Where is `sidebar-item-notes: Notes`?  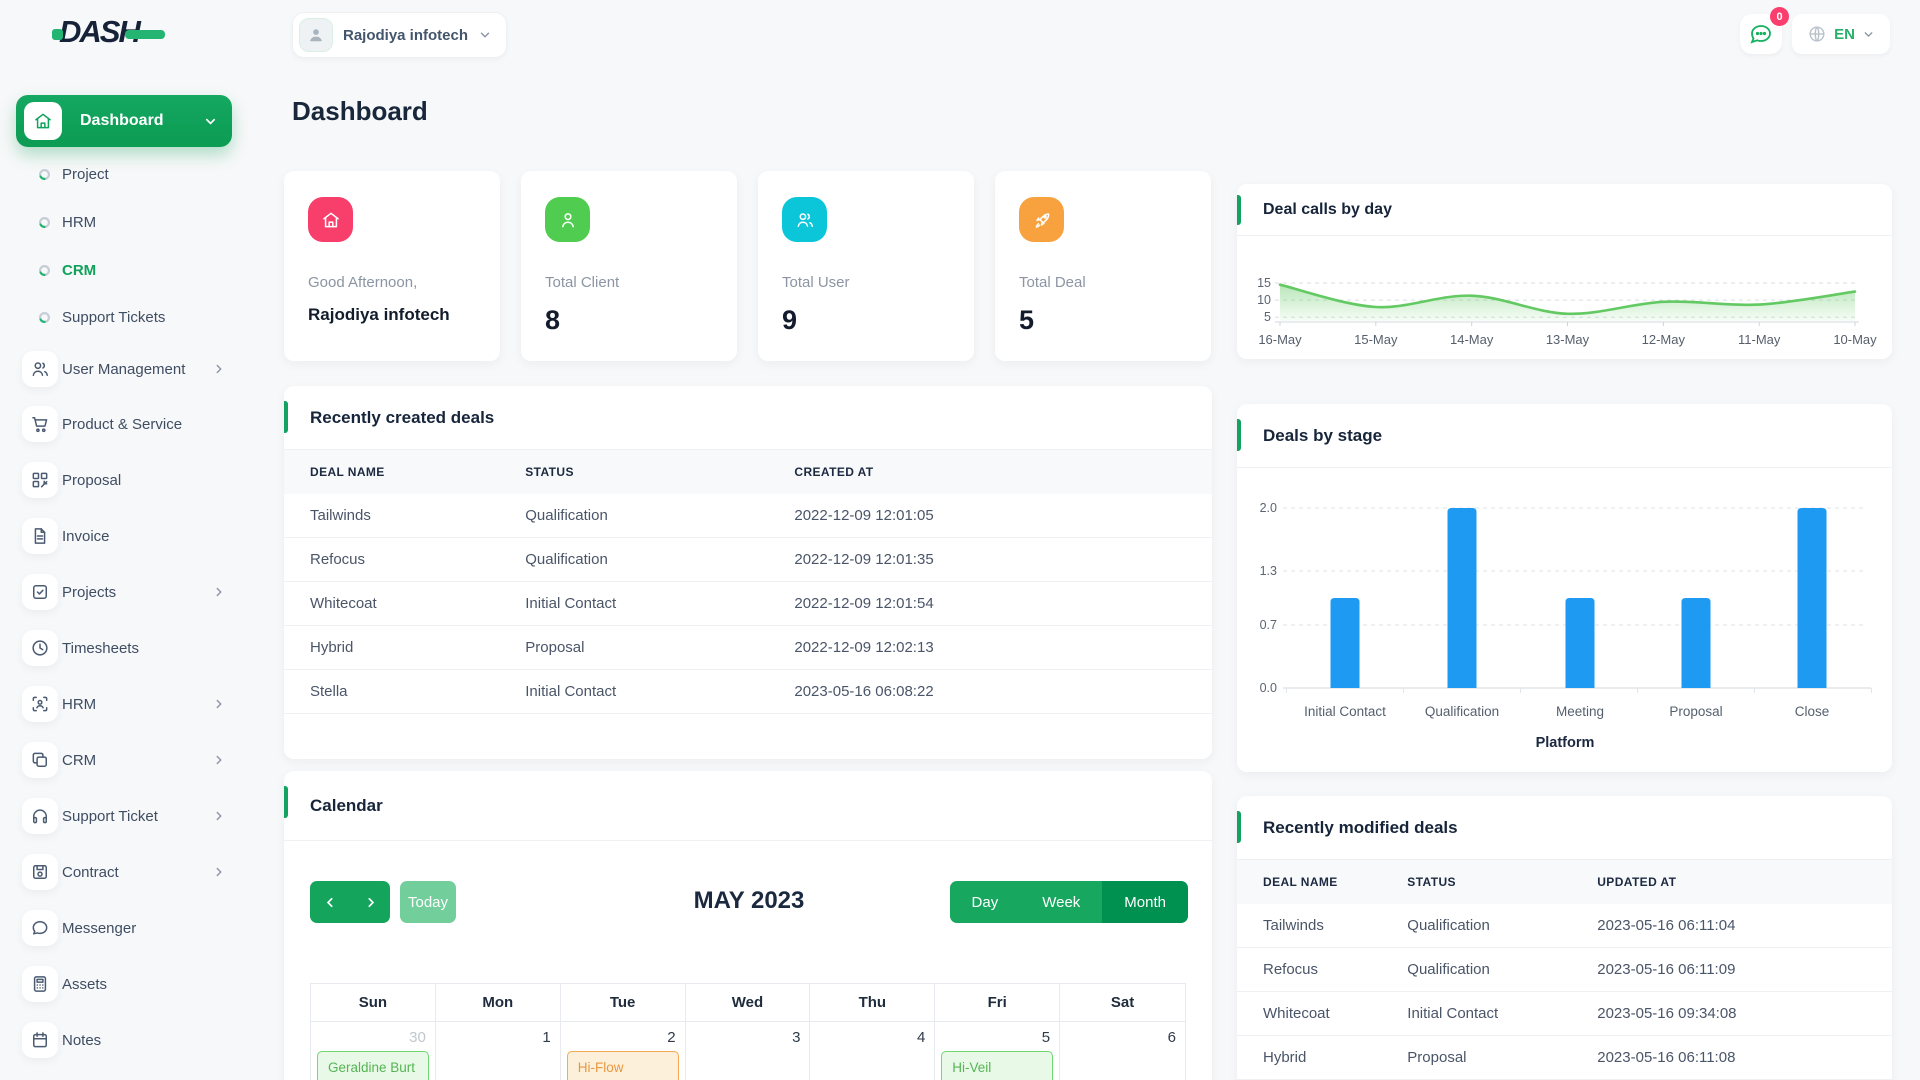 sidebar-item-notes: Notes is located at coordinates (128, 1040).